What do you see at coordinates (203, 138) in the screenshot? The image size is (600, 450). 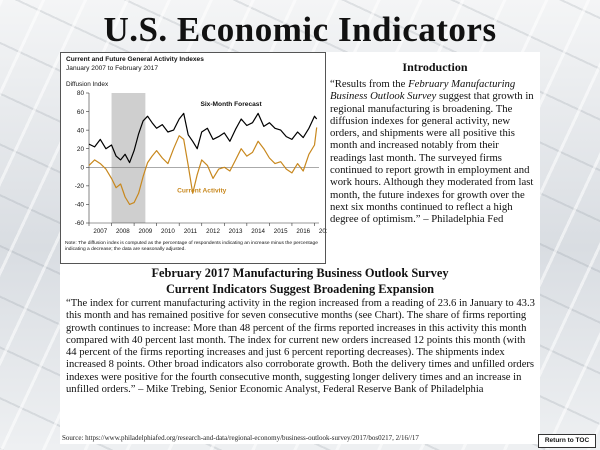 I see `future-series-line` at bounding box center [203, 138].